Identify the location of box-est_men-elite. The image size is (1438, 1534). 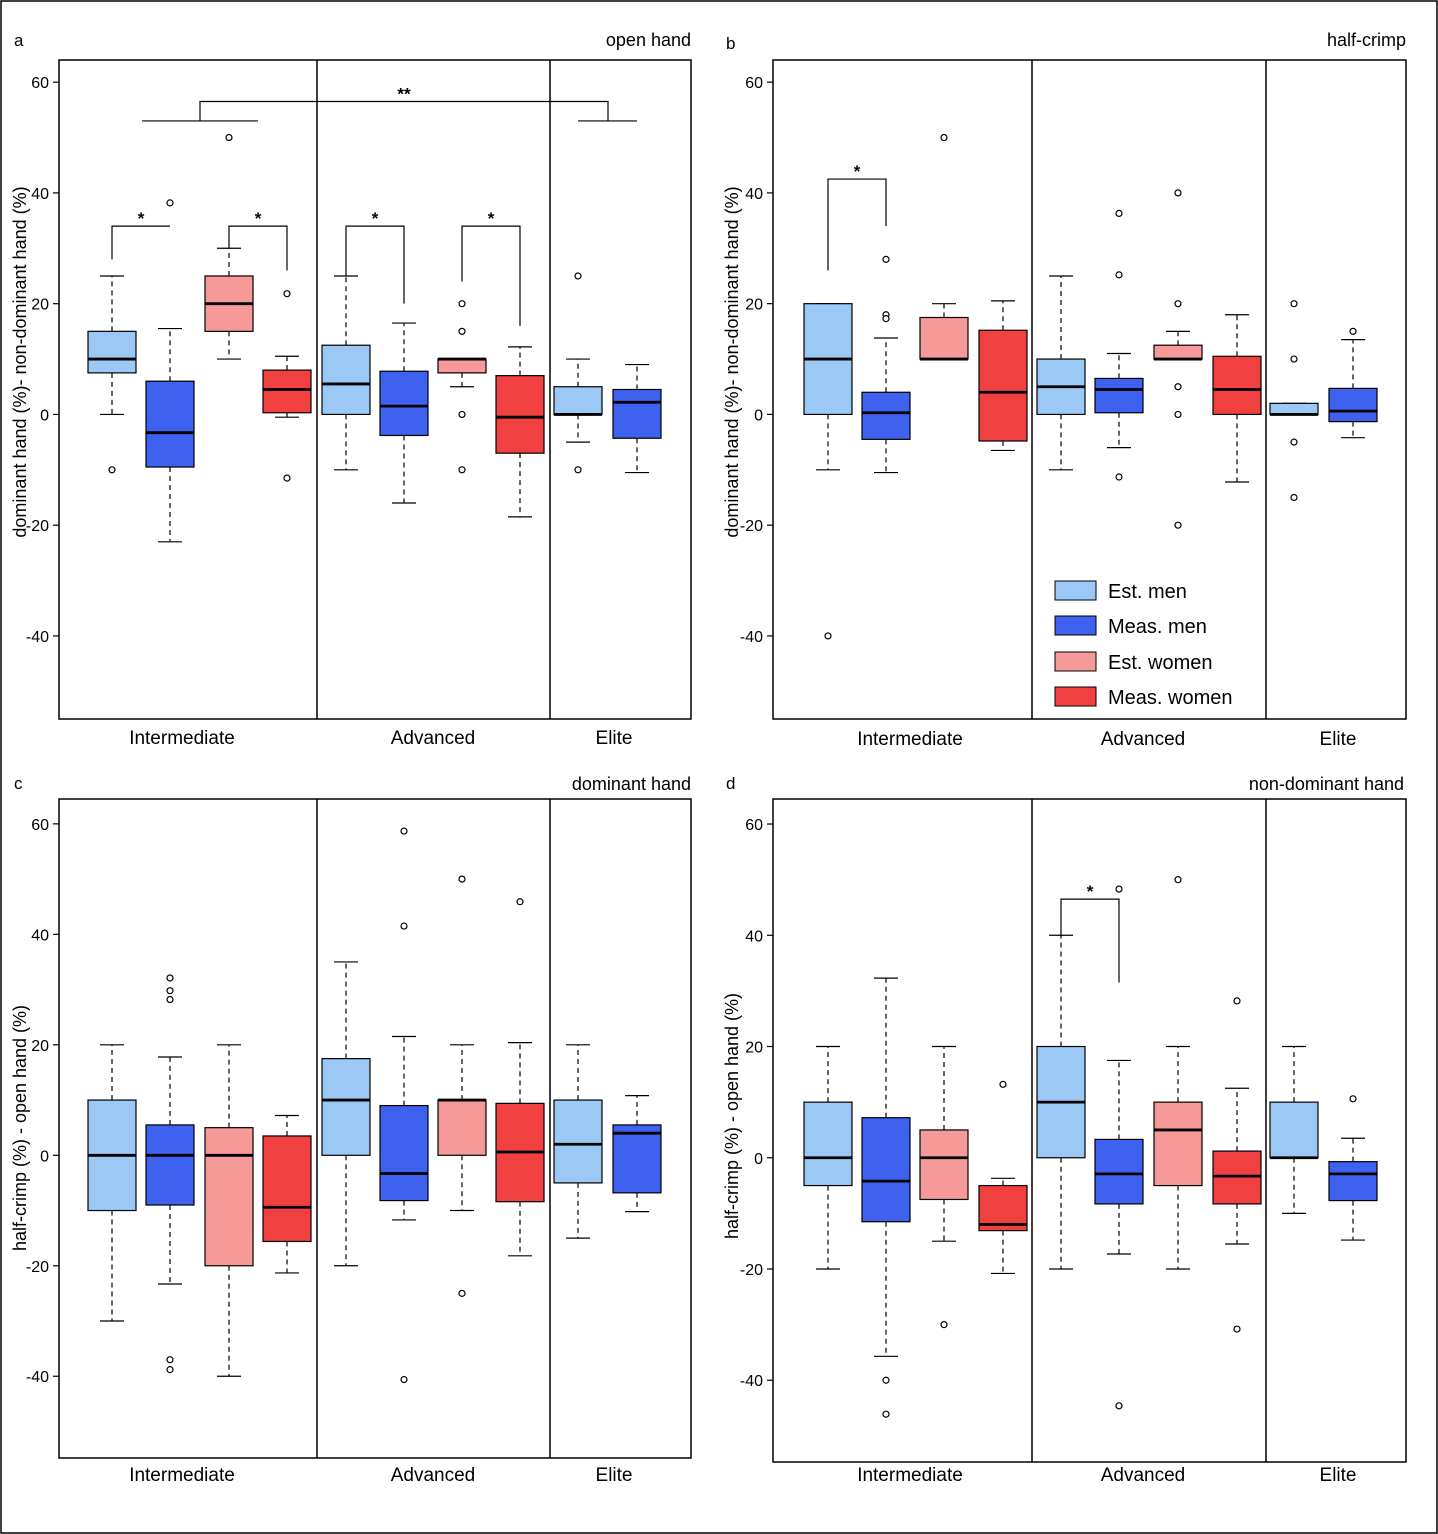
(578, 373).